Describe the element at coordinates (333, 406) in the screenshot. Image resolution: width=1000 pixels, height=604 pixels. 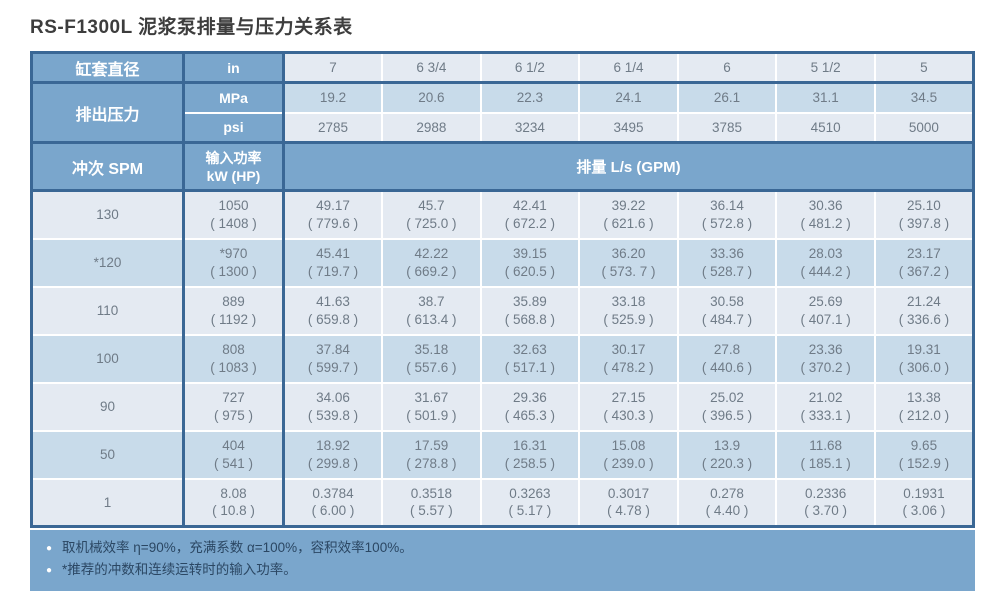
I see `flow-cell: 34.06( 539.8 )` at that location.